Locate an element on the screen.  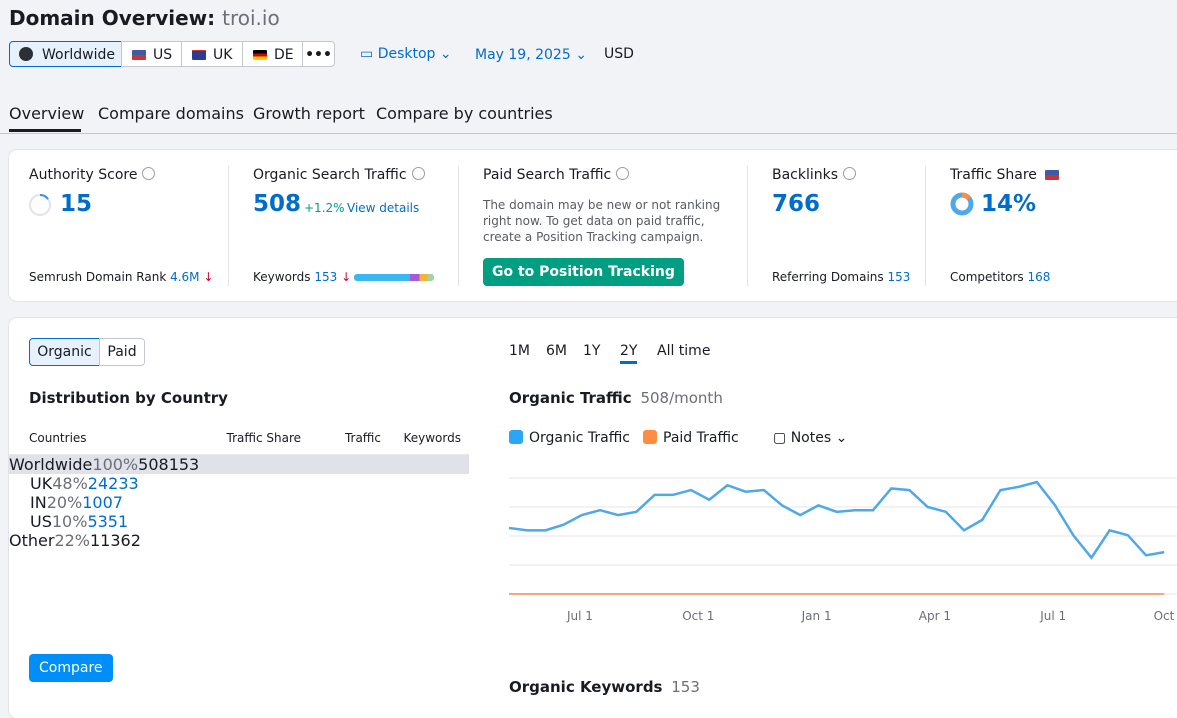
country: Worldwide is located at coordinates (50, 464).